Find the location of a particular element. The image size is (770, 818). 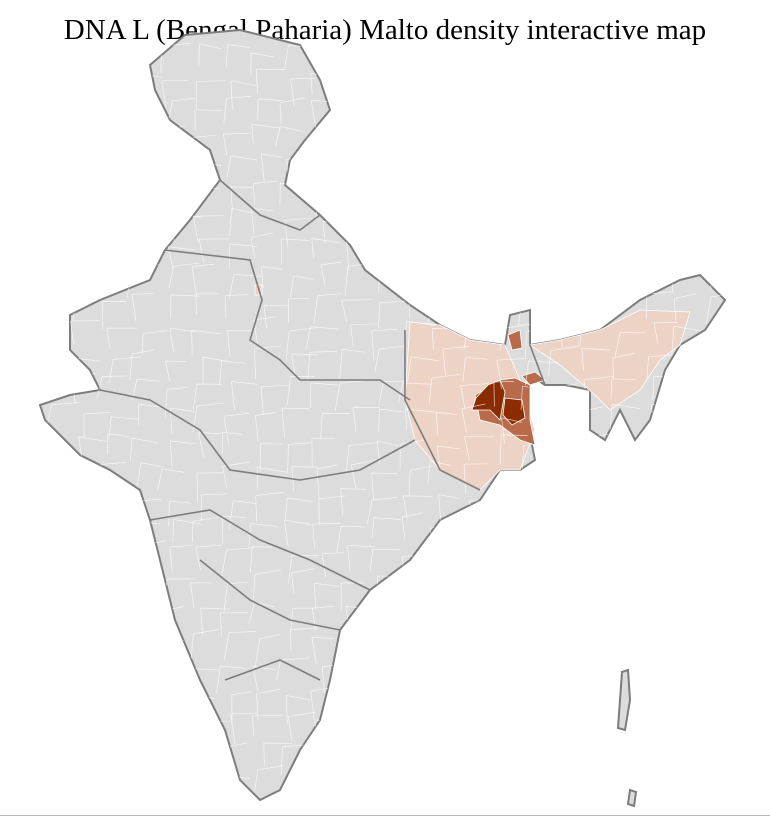

low-density-northeast is located at coordinates (609, 360).